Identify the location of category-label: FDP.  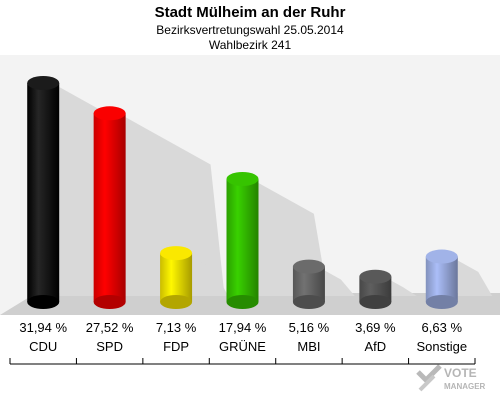
(176, 346).